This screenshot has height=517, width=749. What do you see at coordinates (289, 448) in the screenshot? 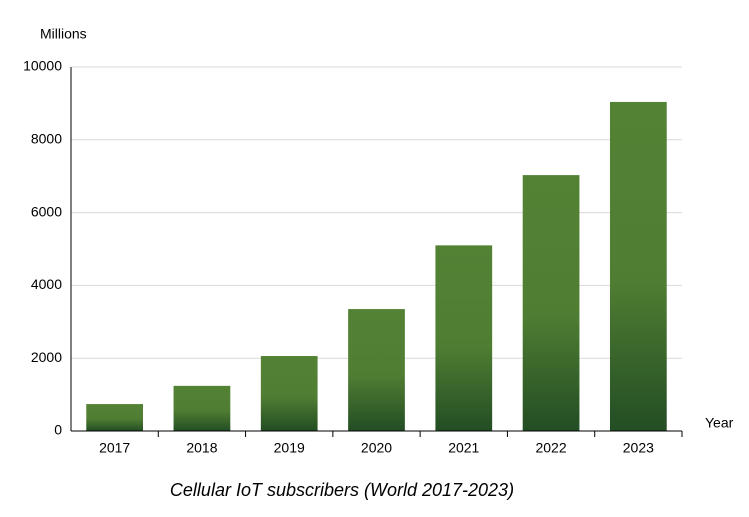
I see `x-tick-label: 2019` at bounding box center [289, 448].